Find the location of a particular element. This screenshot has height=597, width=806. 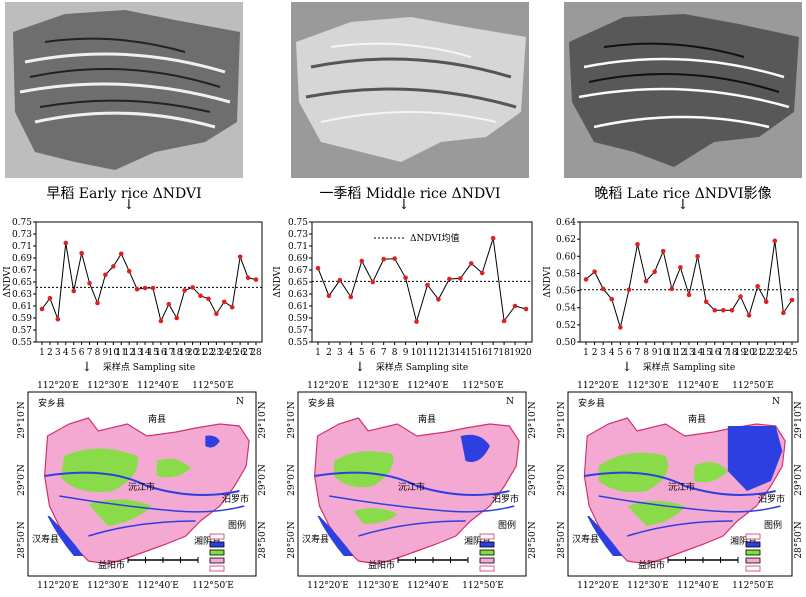

x-tick-label: 5 is located at coordinates (362, 353).